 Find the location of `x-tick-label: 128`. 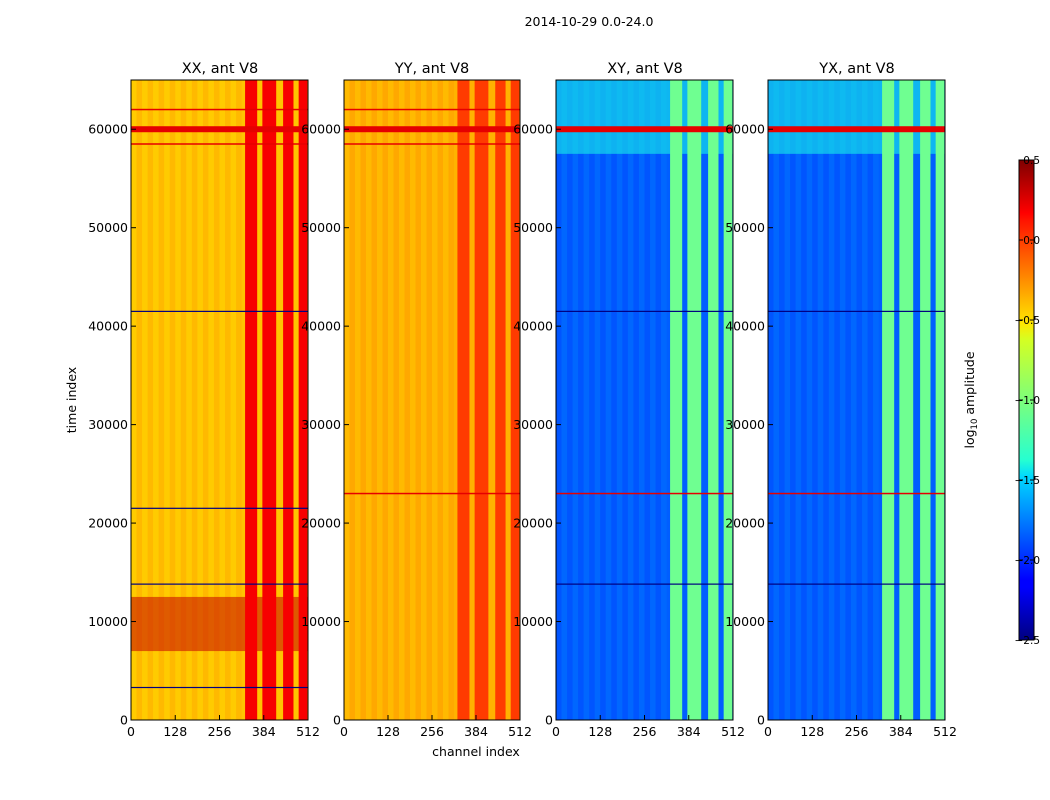

x-tick-label: 128 is located at coordinates (812, 731).